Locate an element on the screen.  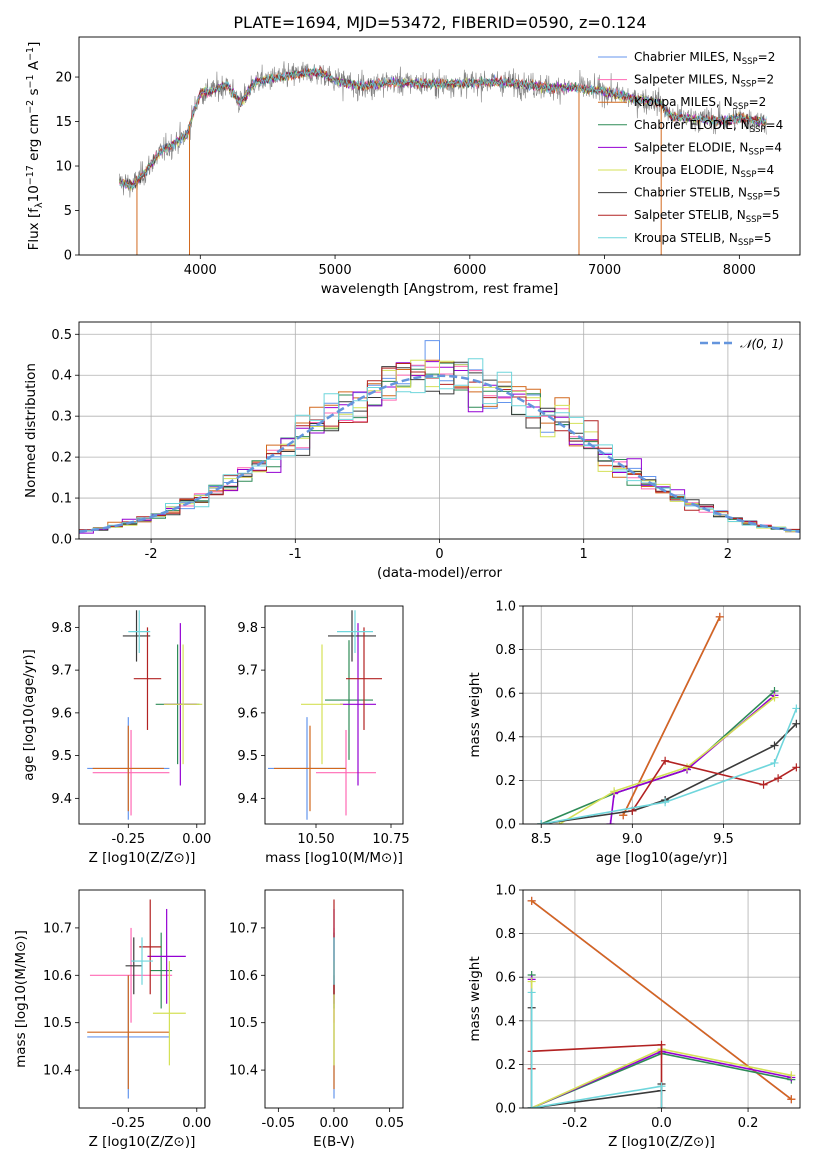
y-tick-label: 20 is located at coordinates (63, 78).